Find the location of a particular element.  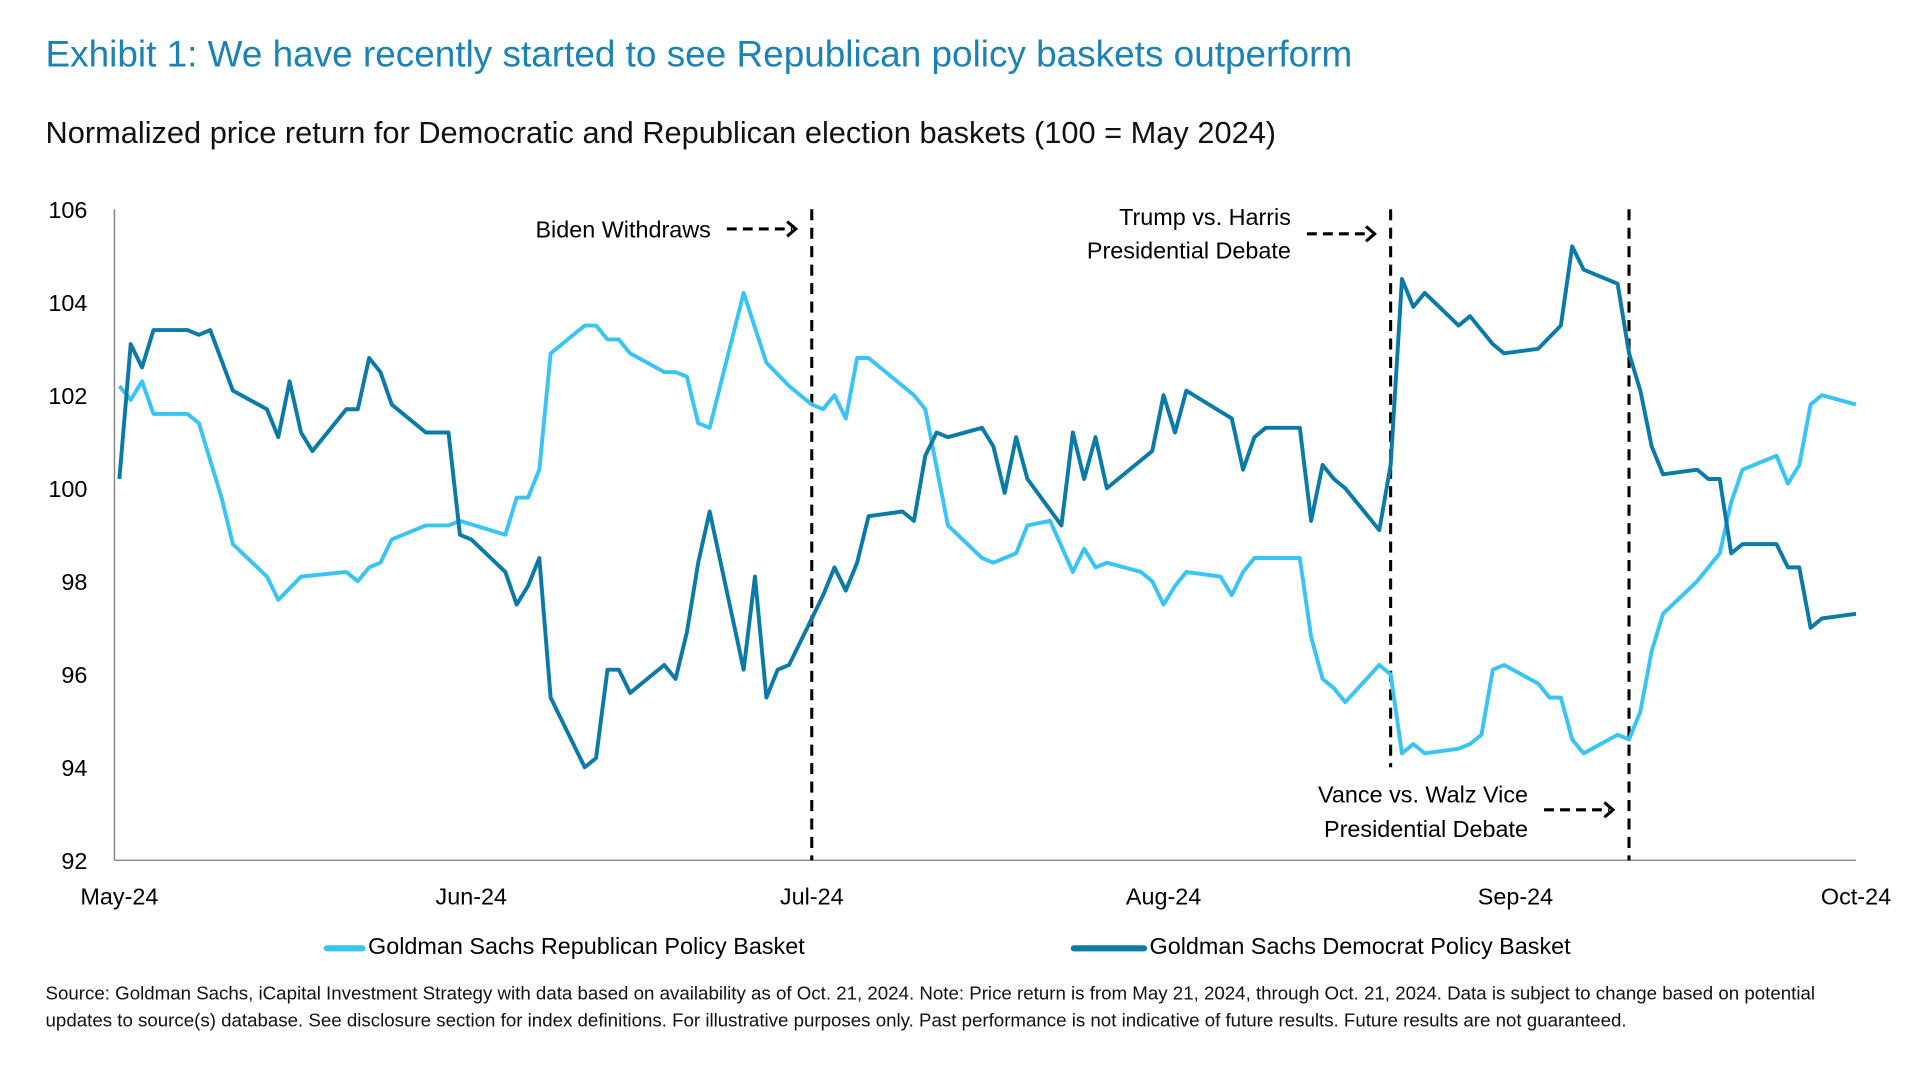

legend-label-republican: Goldman Sachs Republican Policy Basket is located at coordinates (586, 947).